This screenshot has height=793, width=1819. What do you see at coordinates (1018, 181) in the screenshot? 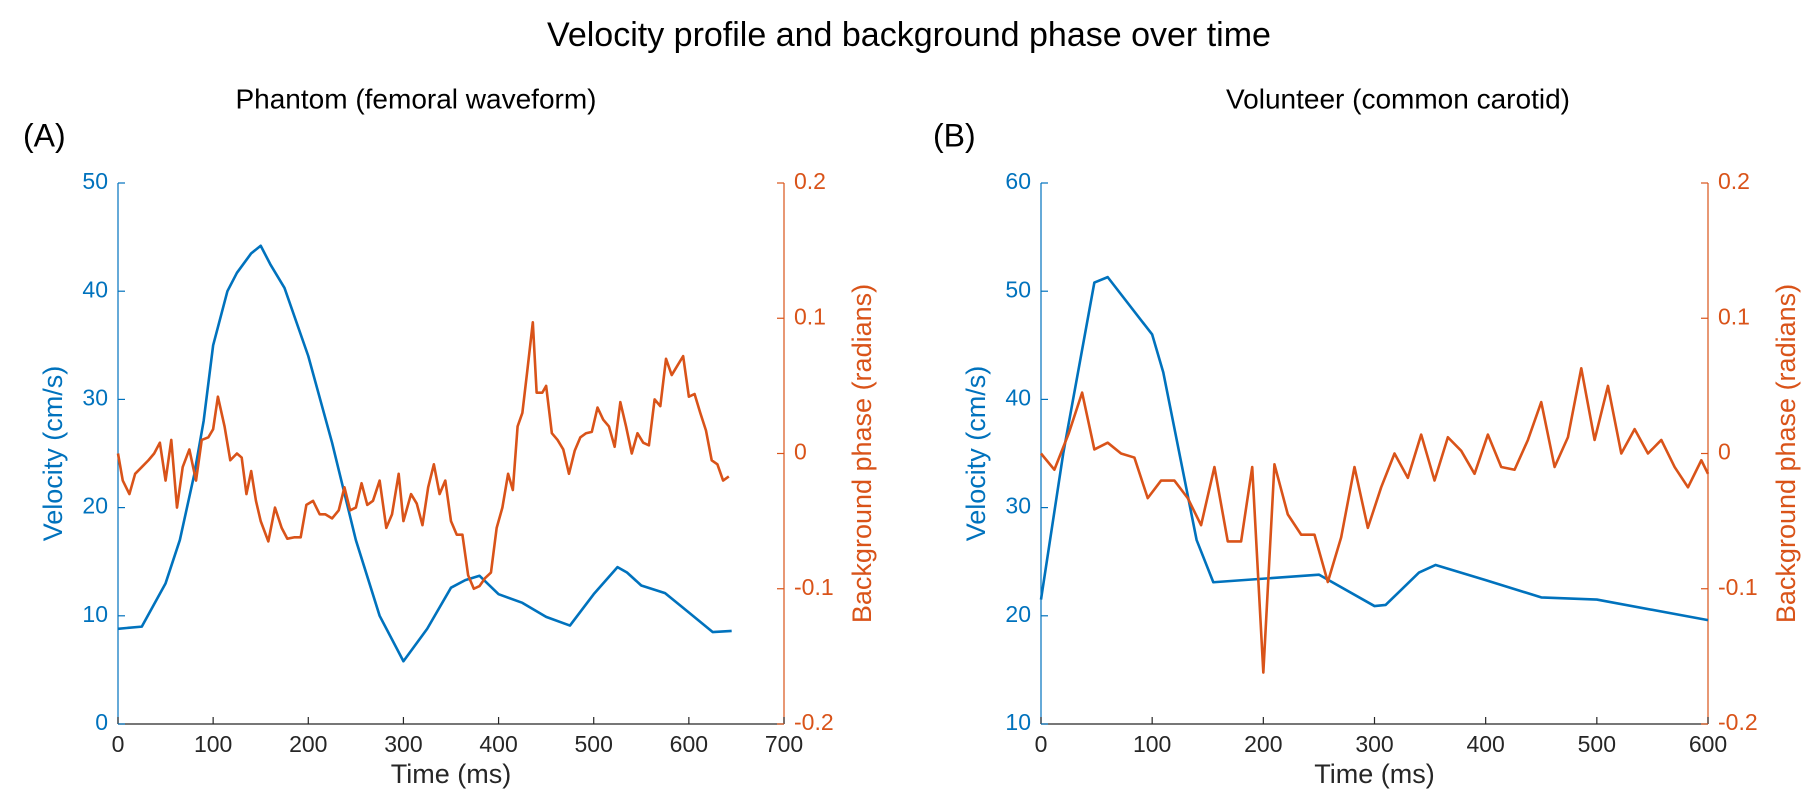
I see `y-tick-label: 60` at bounding box center [1018, 181].